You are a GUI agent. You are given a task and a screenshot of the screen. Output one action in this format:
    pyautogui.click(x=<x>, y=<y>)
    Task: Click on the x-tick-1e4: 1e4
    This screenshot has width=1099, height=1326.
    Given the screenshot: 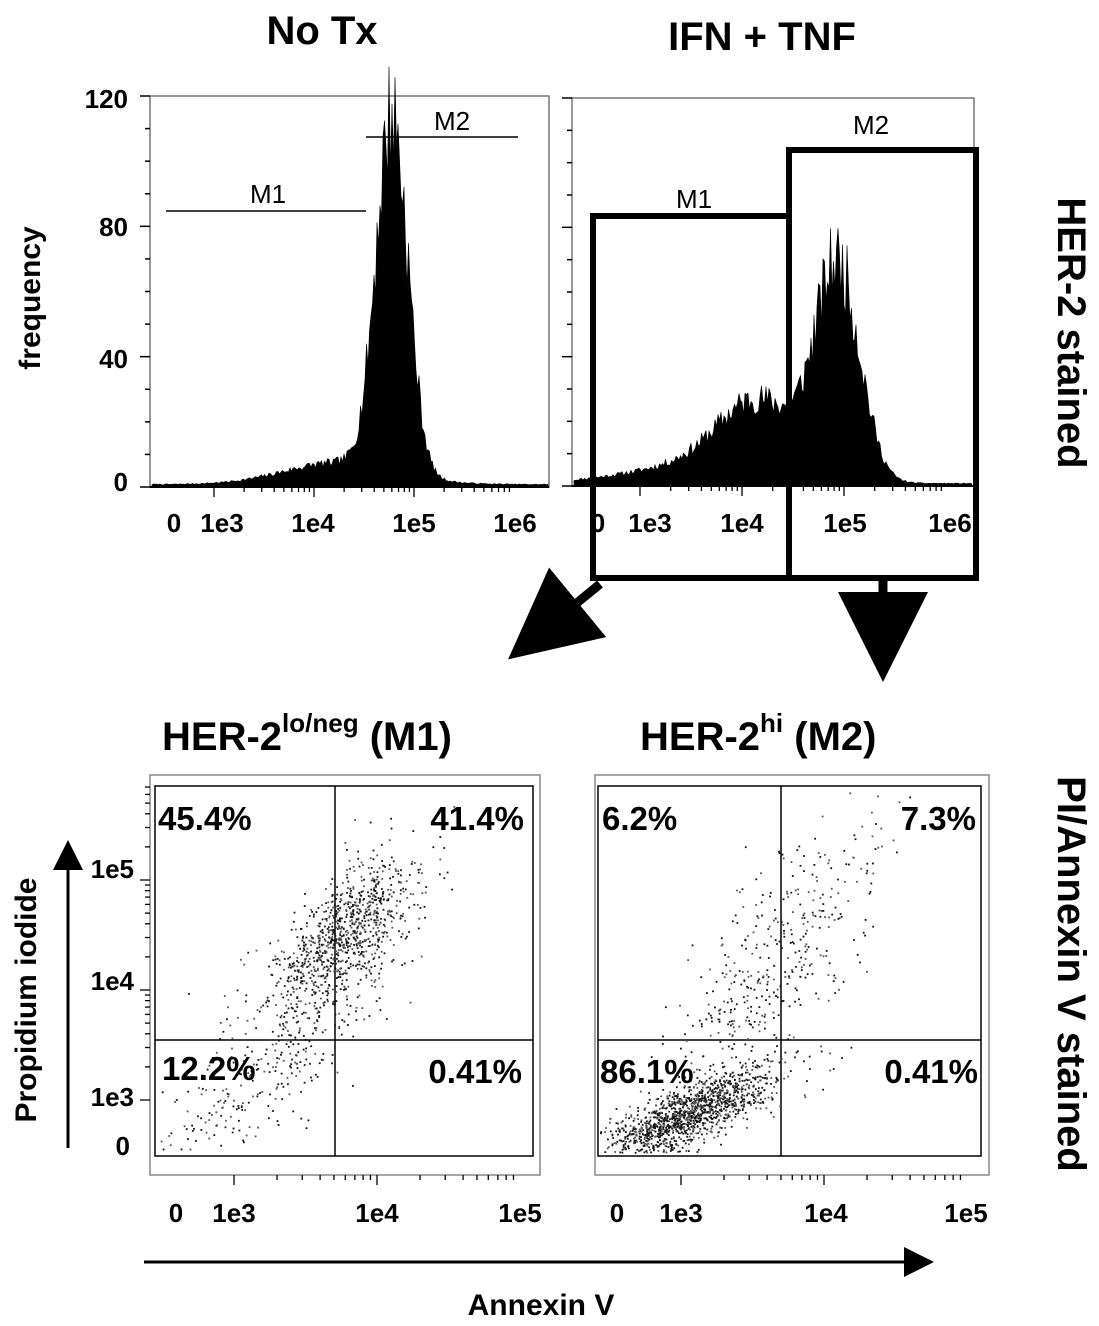 What is the action you would take?
    pyautogui.click(x=826, y=1213)
    